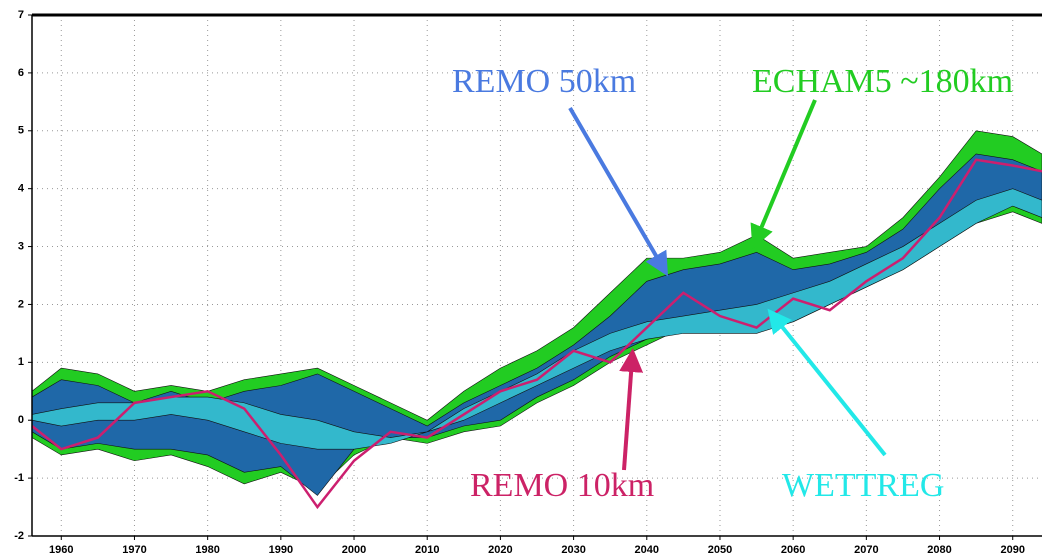 The height and width of the screenshot is (560, 1042). Describe the element at coordinates (21, 362) in the screenshot. I see `y-tick-label: 1` at that location.